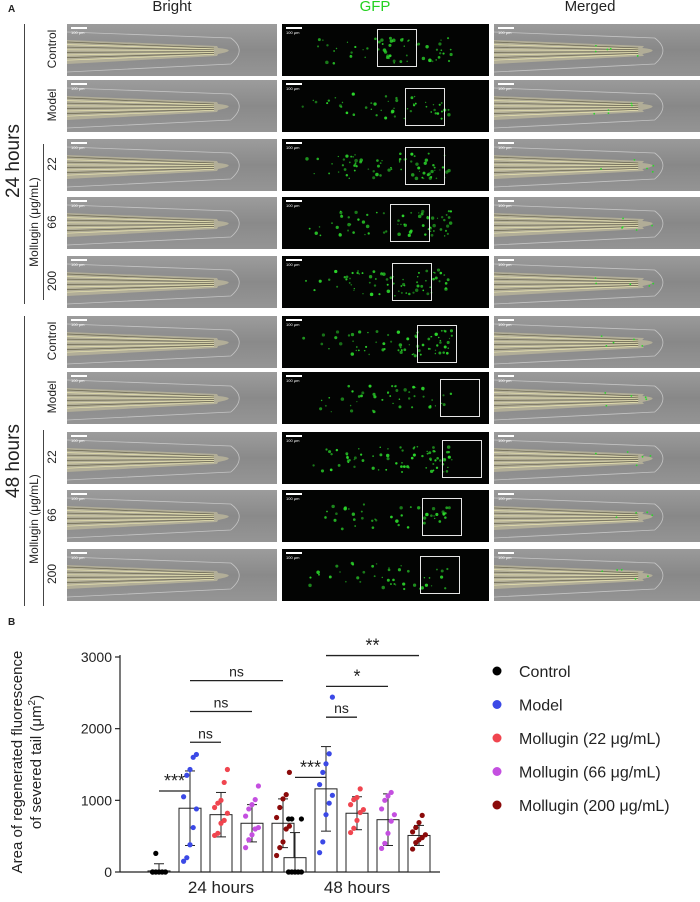  Describe the element at coordinates (52, 105) in the screenshot. I see `row-label-model: Model` at that location.